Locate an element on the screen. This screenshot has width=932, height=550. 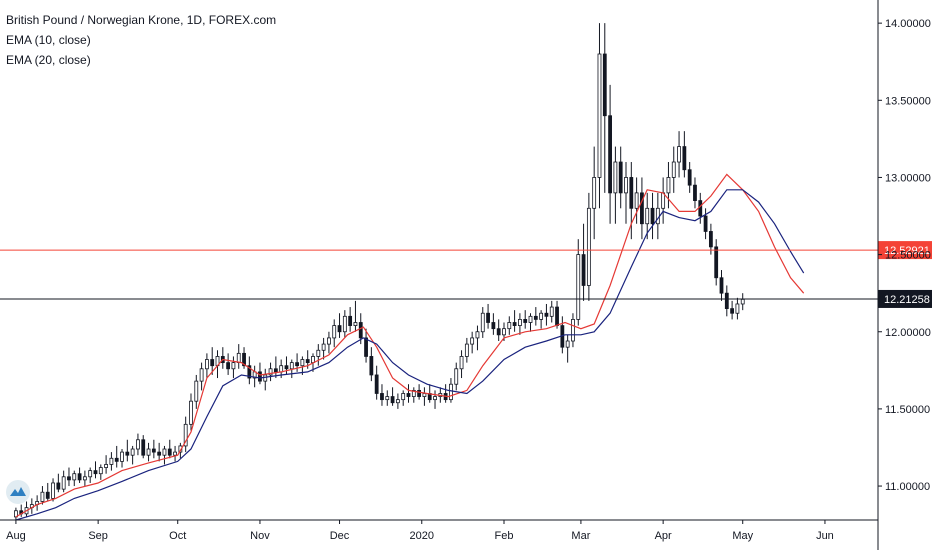
price-tick-label: 11.50000 is located at coordinates (907, 410).